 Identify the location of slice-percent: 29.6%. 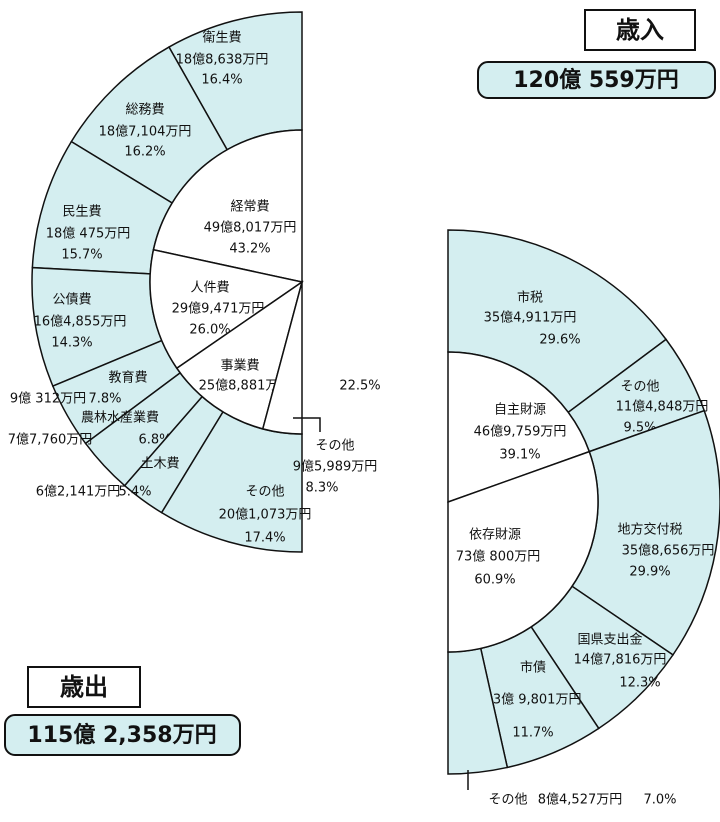
(559, 340).